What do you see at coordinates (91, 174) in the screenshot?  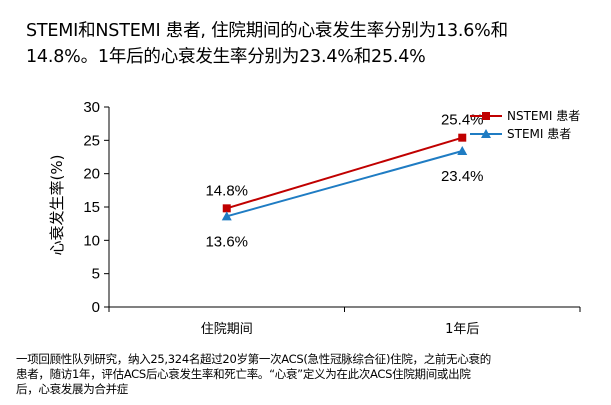 I see `y-tick-label: 20` at bounding box center [91, 174].